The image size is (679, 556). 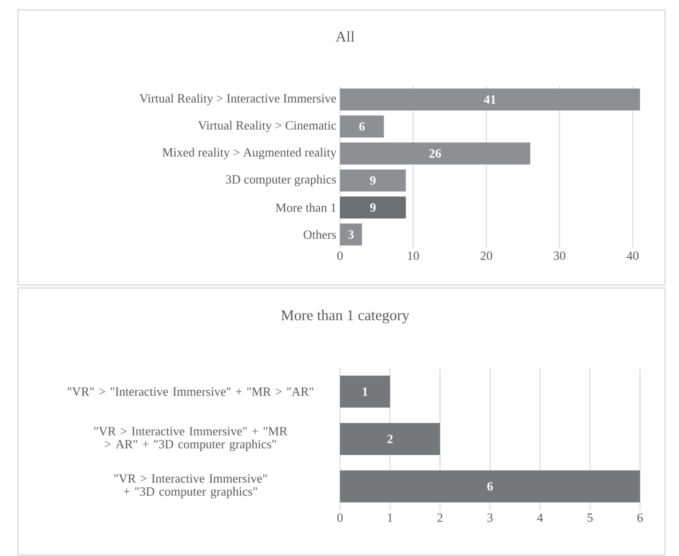 I want to click on x-tick-label: 10, so click(x=413, y=256).